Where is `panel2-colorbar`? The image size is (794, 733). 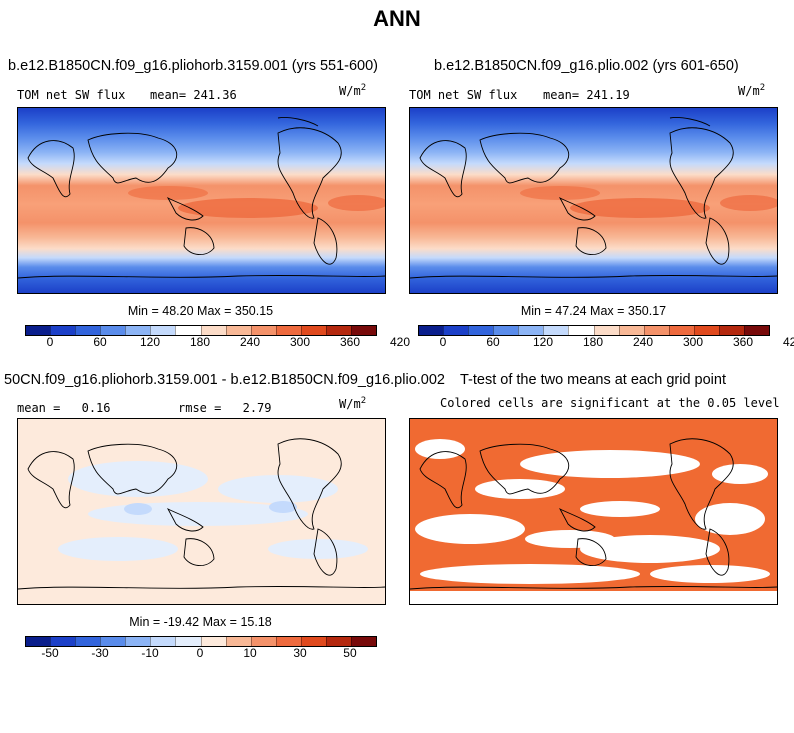 panel2-colorbar is located at coordinates (594, 330).